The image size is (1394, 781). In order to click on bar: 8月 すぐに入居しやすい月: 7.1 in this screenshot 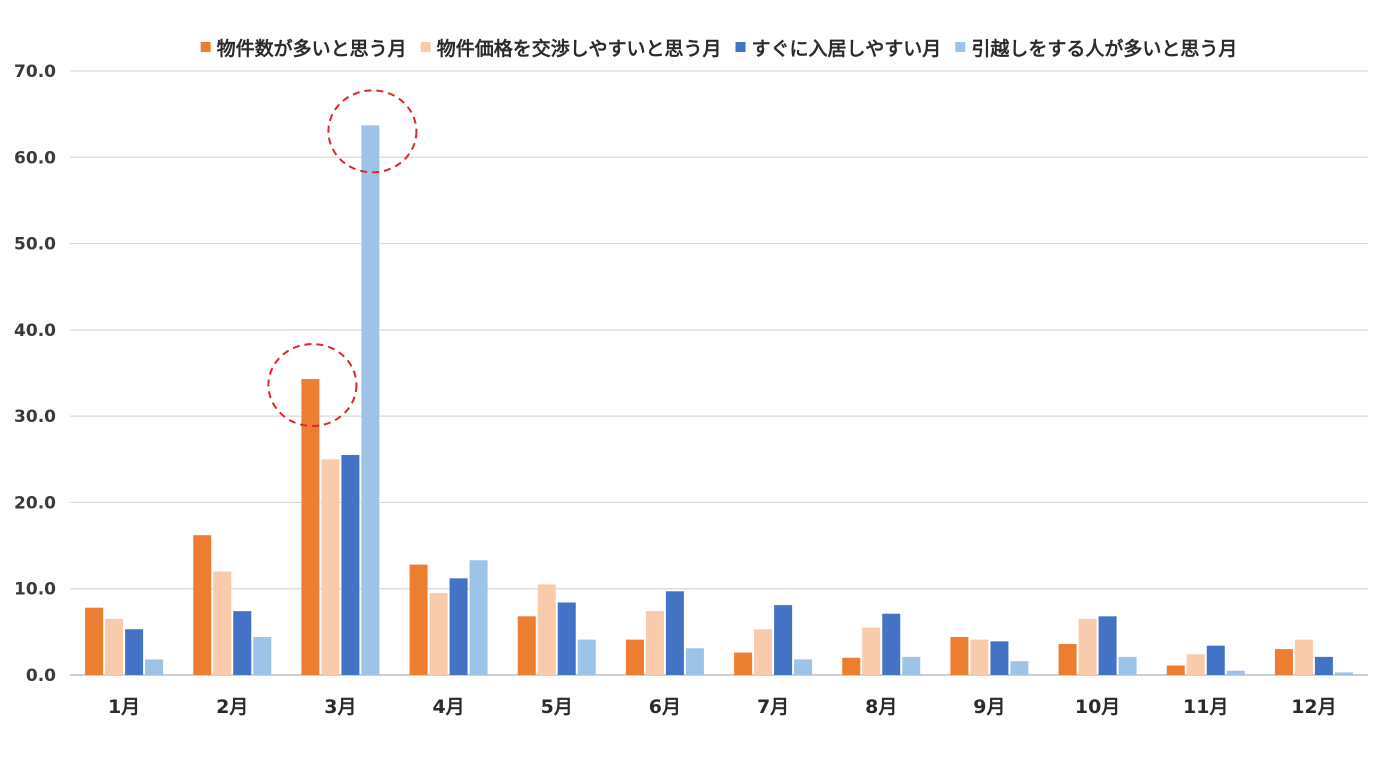, I will do `click(891, 644)`.